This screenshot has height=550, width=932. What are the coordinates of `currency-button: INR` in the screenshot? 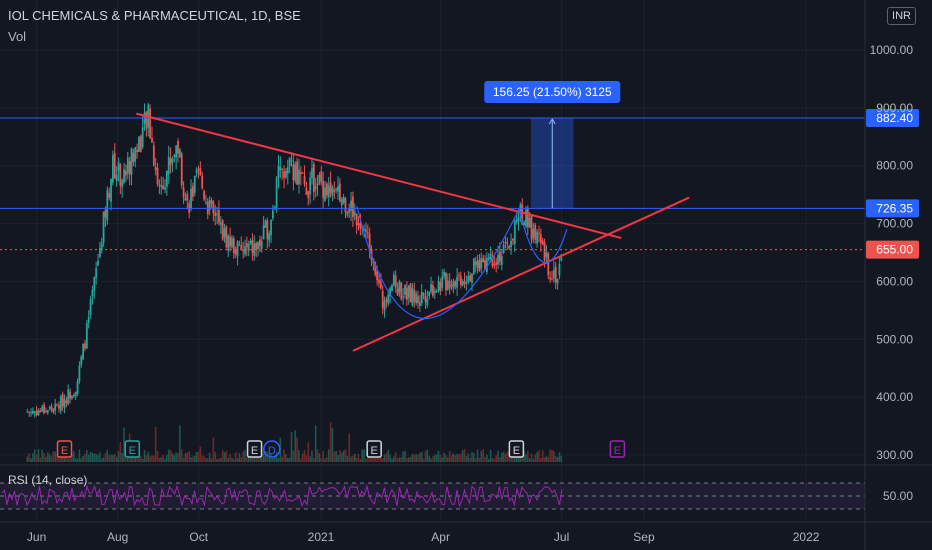 It's located at (901, 16).